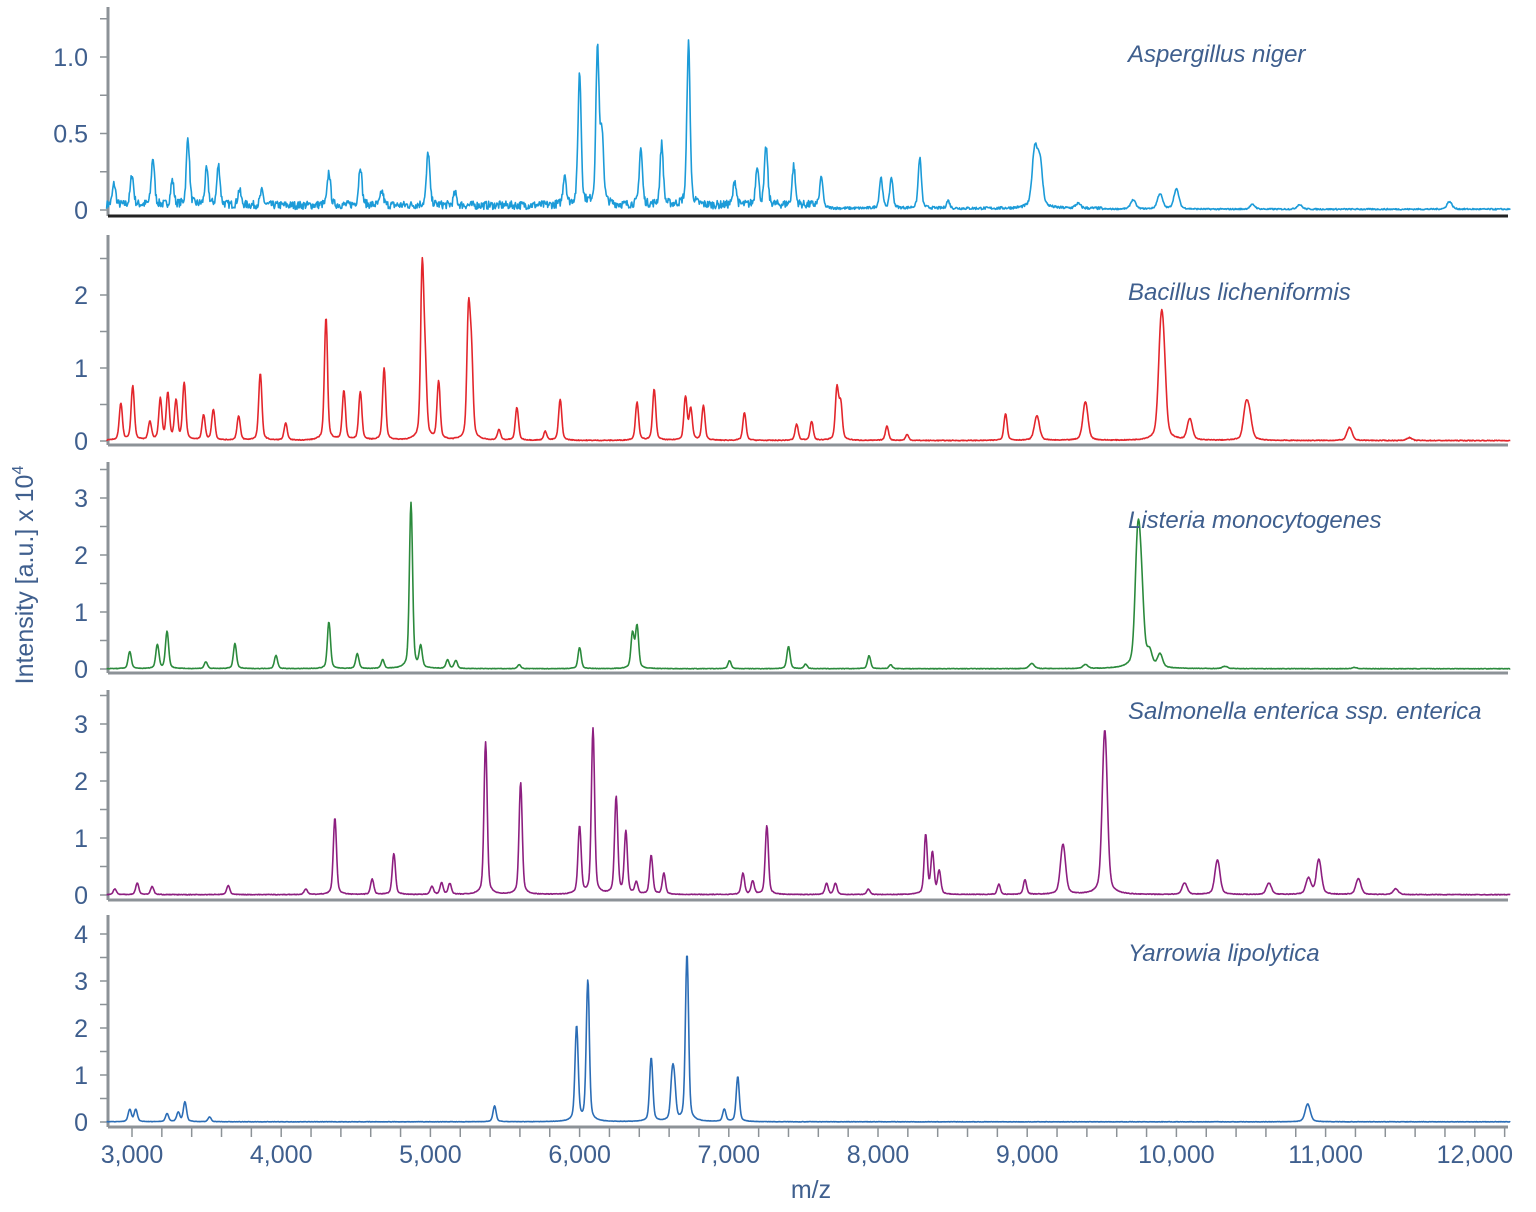 The image size is (1536, 1212). Describe the element at coordinates (25, 580) in the screenshot. I see `y-axis-title-text: Intensity [a.u.] x 10` at that location.